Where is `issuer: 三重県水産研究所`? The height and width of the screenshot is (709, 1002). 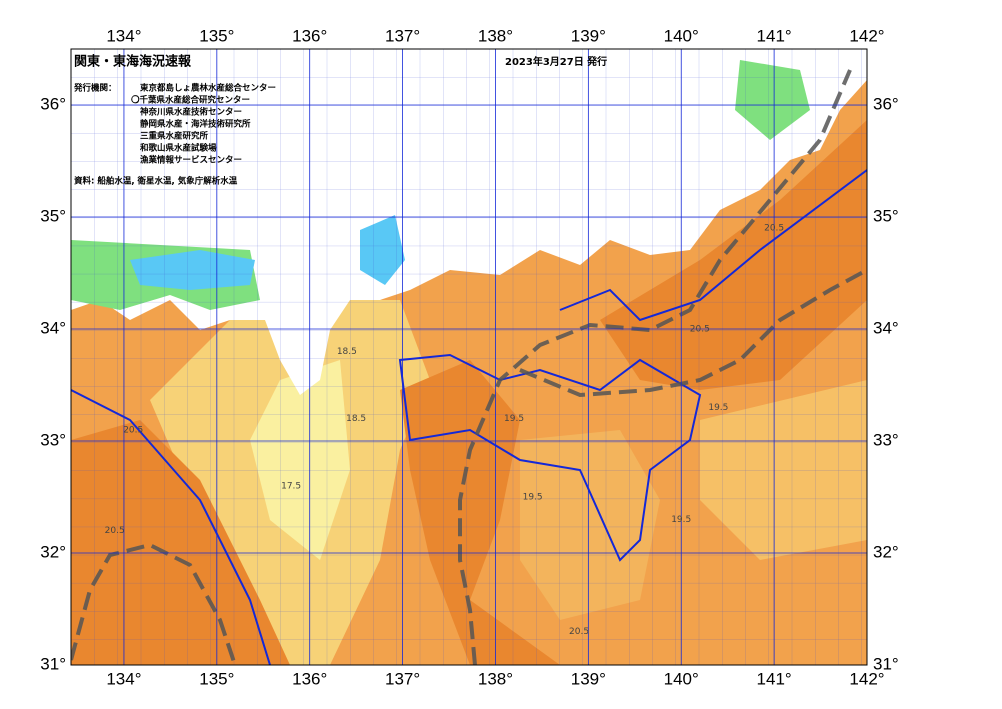
issuer: 三重県水産研究所 is located at coordinates (174, 136).